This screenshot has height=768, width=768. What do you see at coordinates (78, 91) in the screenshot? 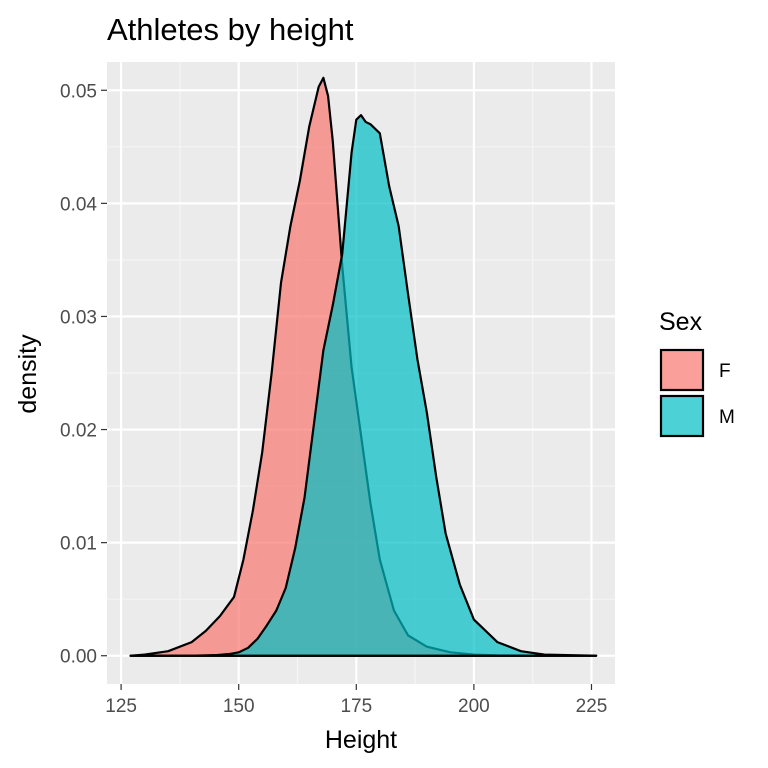
I see `y-tick-label: 0.05` at bounding box center [78, 91].